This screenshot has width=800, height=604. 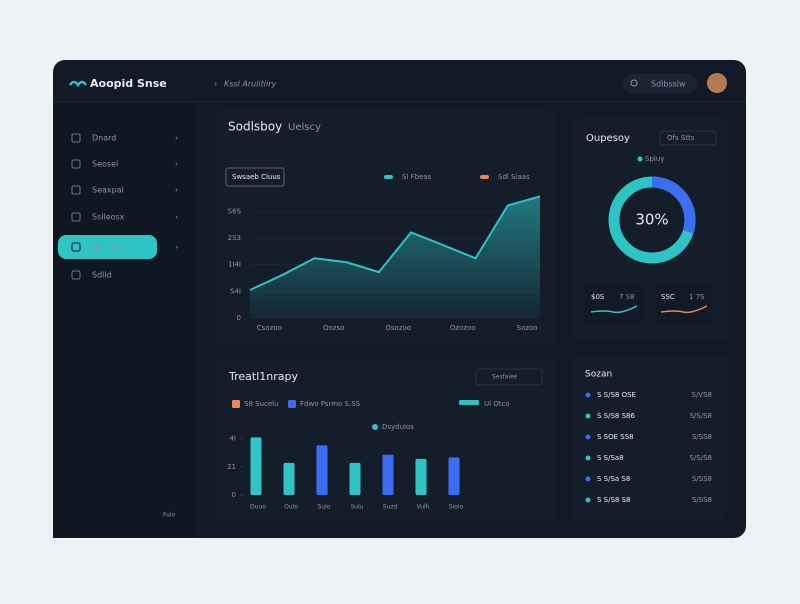 I want to click on x-tick-label: Sulo, so click(x=324, y=507).